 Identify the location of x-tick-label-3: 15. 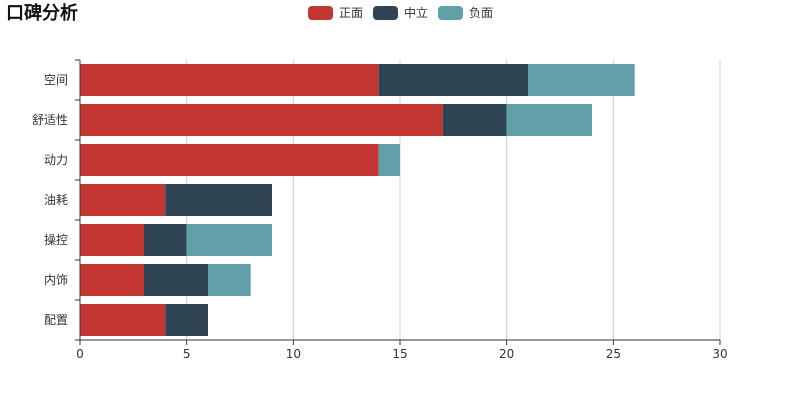
(399, 354).